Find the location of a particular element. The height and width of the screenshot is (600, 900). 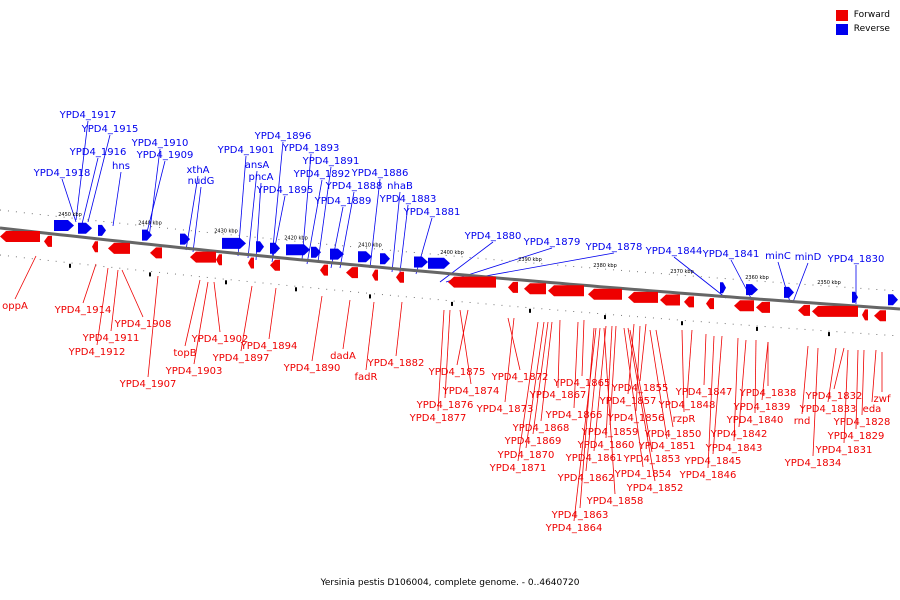

legend-forward: Forward is located at coordinates (862, 15).